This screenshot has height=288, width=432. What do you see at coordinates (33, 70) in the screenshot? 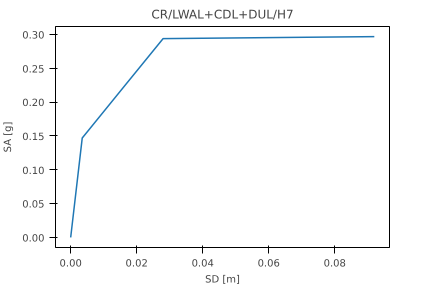
I see `y-tick-label: 0.25` at bounding box center [33, 70].